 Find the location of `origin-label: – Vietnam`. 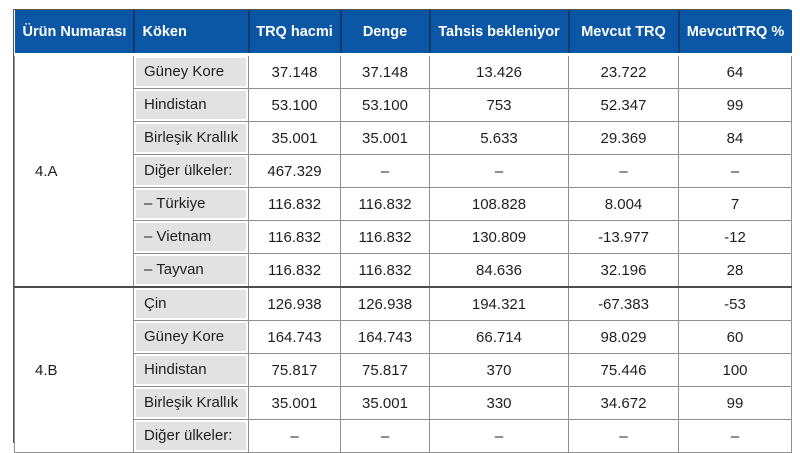

origin-label: – Vietnam is located at coordinates (191, 237).